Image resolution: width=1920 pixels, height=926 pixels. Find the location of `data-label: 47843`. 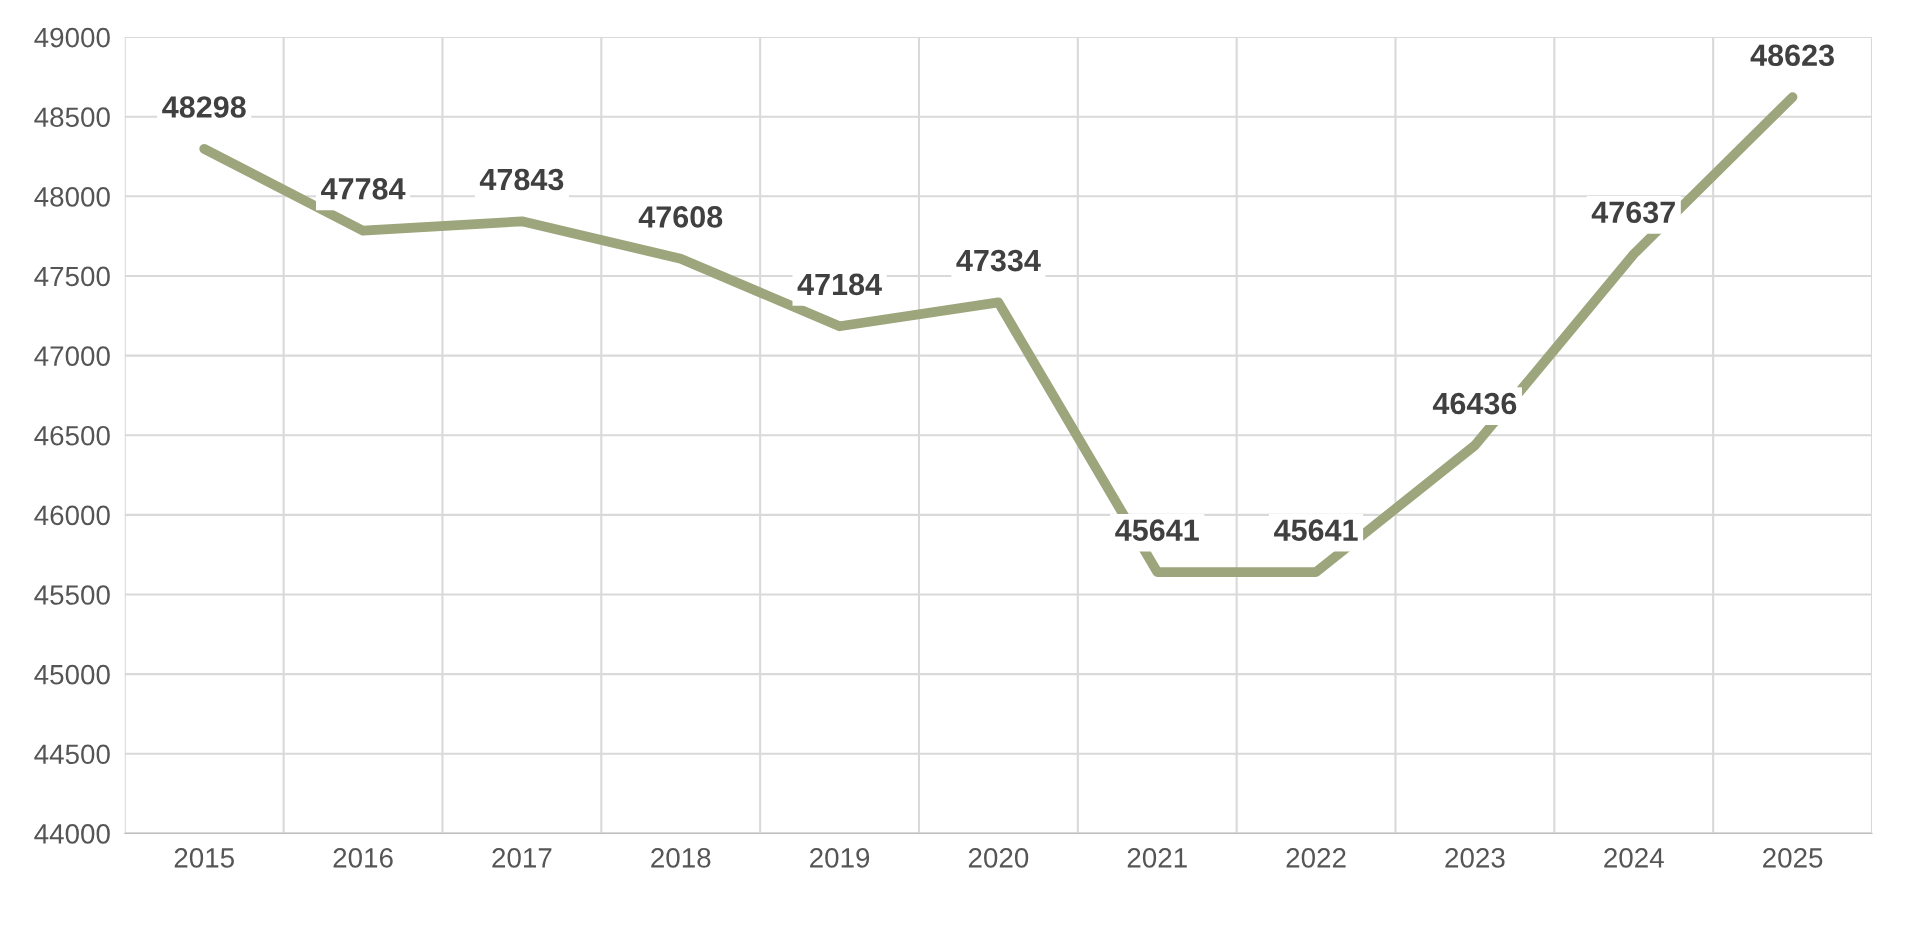

data-label: 47843 is located at coordinates (521, 179).